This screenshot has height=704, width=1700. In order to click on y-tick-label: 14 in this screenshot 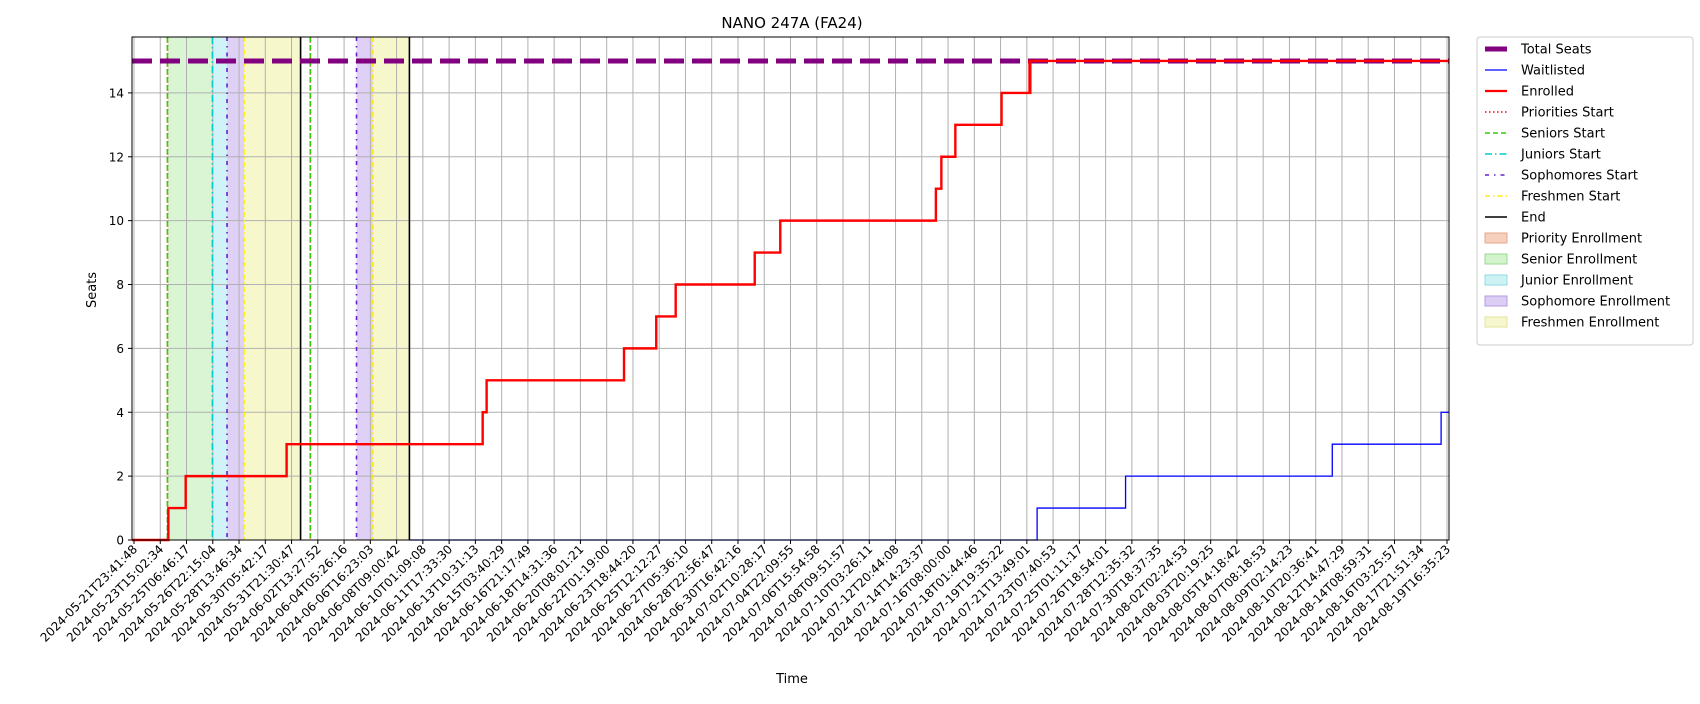, I will do `click(116, 93)`.